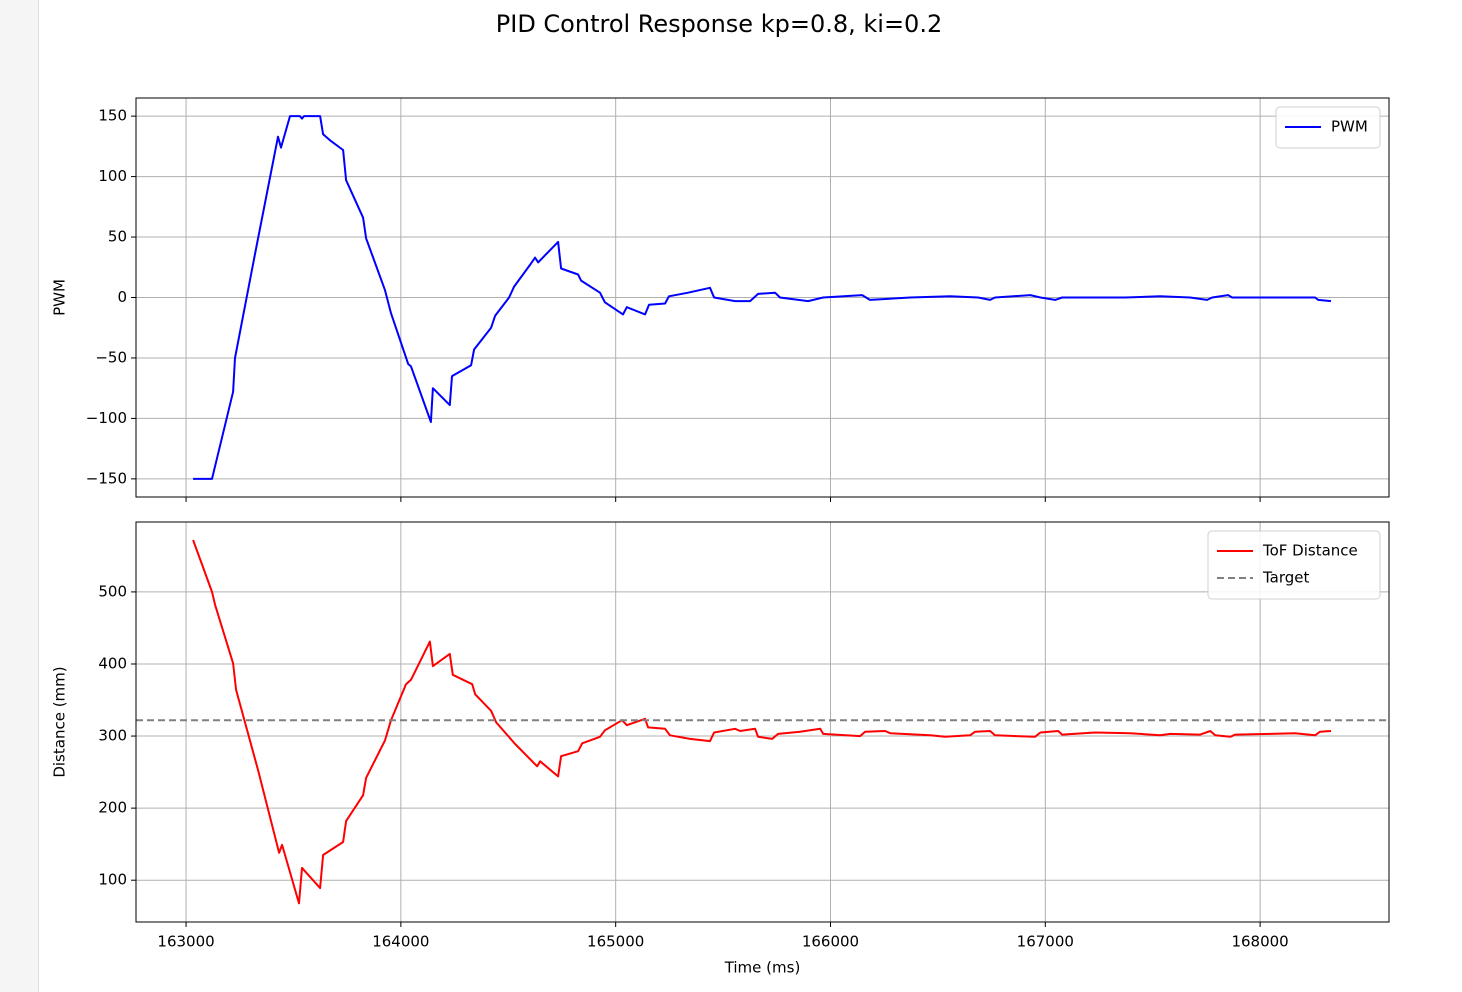 The image size is (1462, 992). Describe the element at coordinates (1286, 578) in the screenshot. I see `legend-label: Target` at that location.